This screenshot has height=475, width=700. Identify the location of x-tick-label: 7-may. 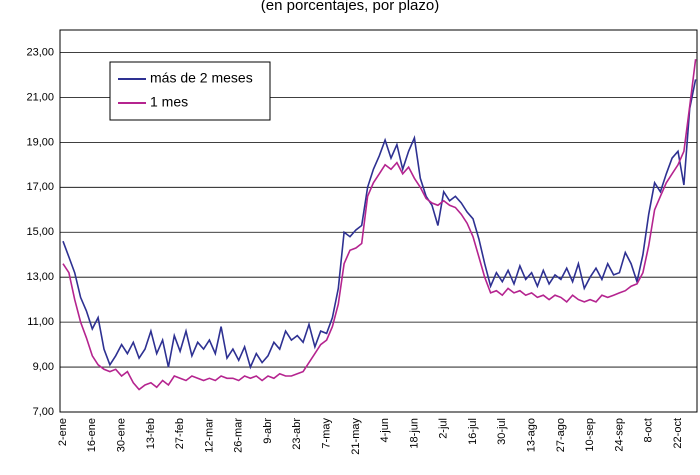
(326, 433).